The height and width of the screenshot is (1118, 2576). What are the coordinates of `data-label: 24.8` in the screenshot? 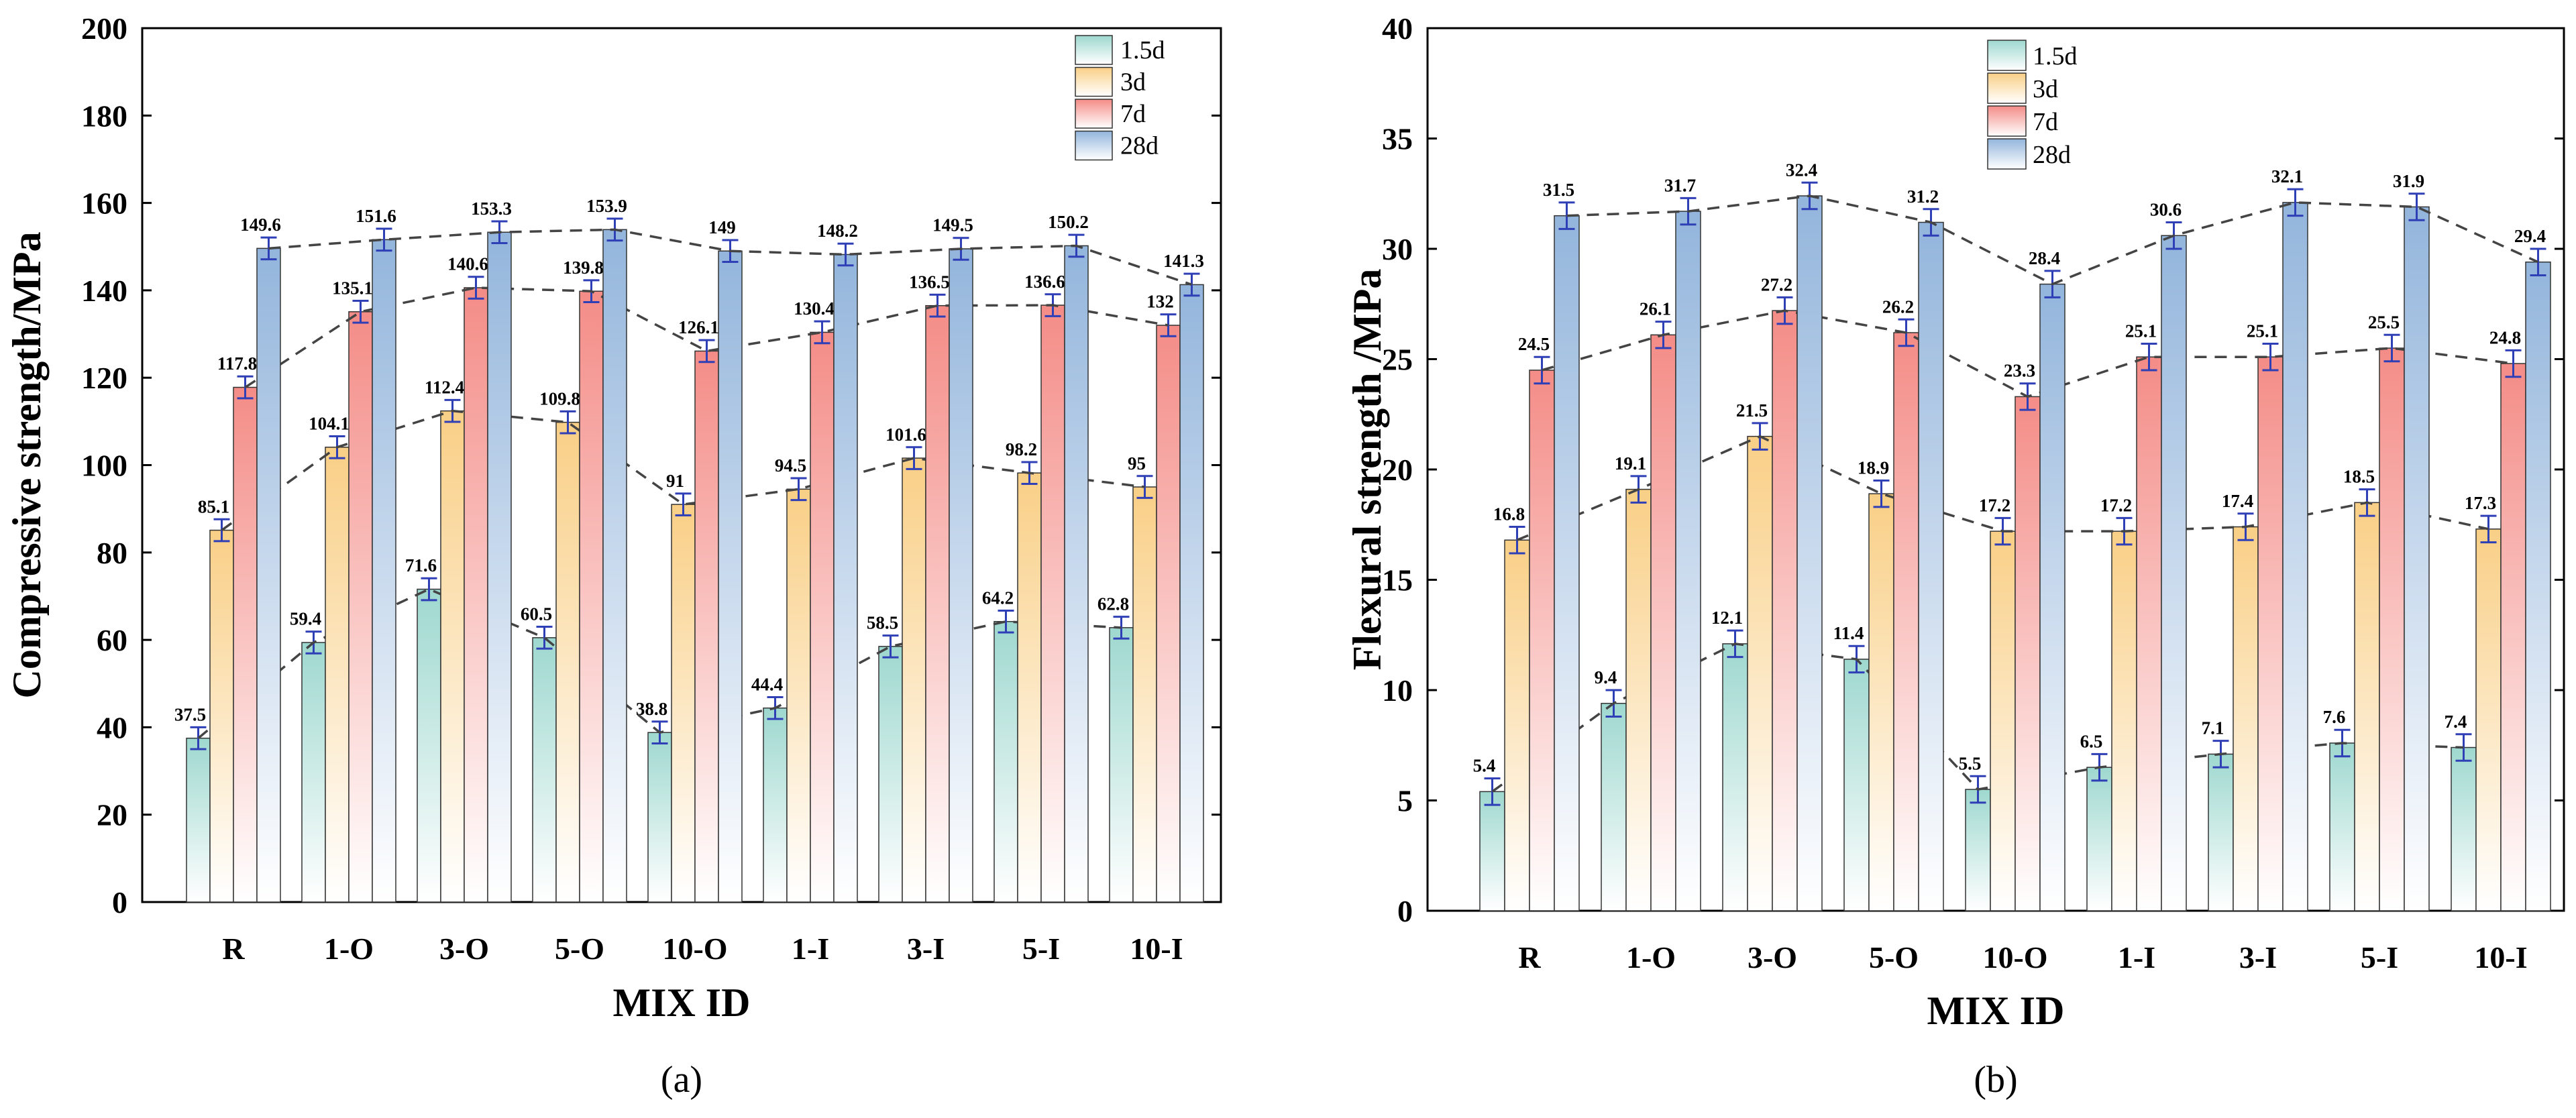 It's located at (2505, 337).